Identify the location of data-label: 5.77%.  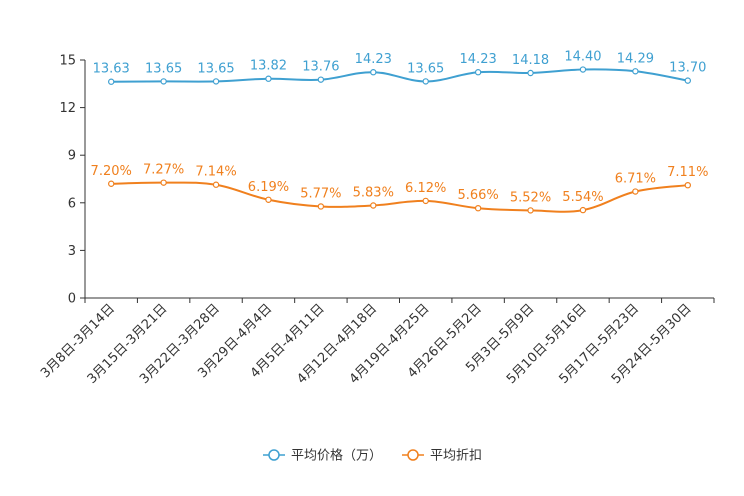
(320, 193).